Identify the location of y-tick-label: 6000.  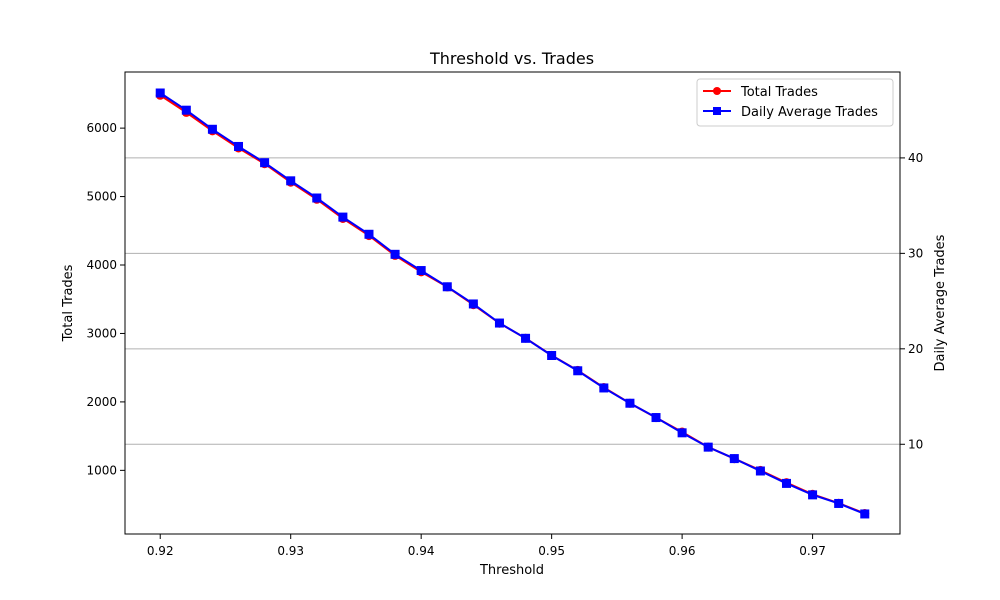
(101, 128).